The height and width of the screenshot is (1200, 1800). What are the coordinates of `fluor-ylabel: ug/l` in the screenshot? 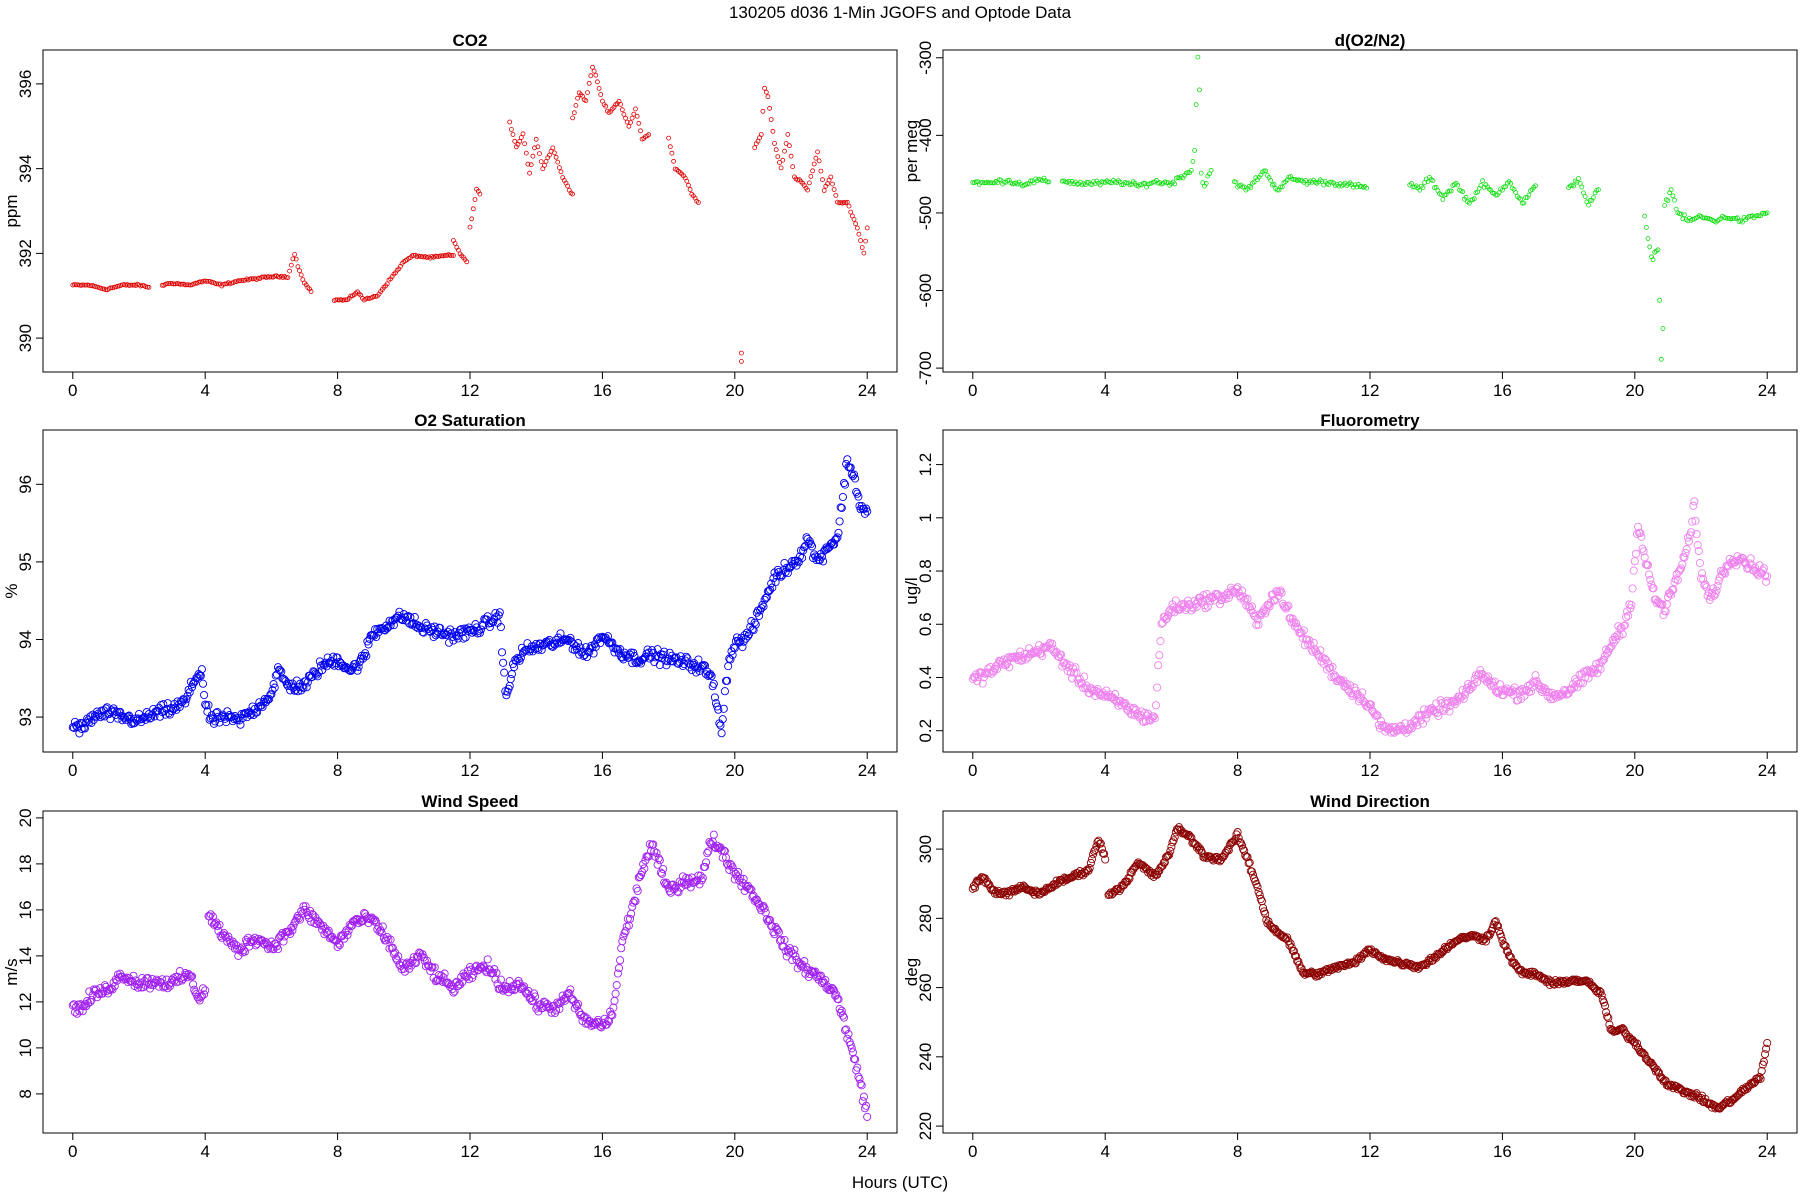 It's located at (911, 590).